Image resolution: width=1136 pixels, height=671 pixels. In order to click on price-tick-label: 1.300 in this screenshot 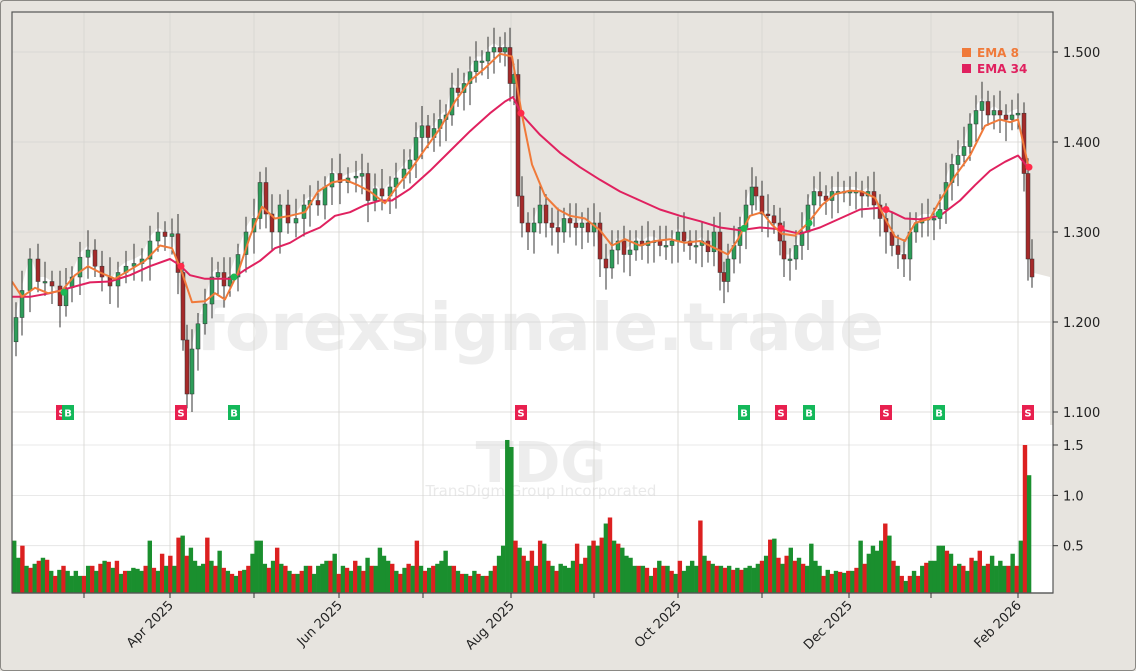, I will do `click(1081, 233)`.